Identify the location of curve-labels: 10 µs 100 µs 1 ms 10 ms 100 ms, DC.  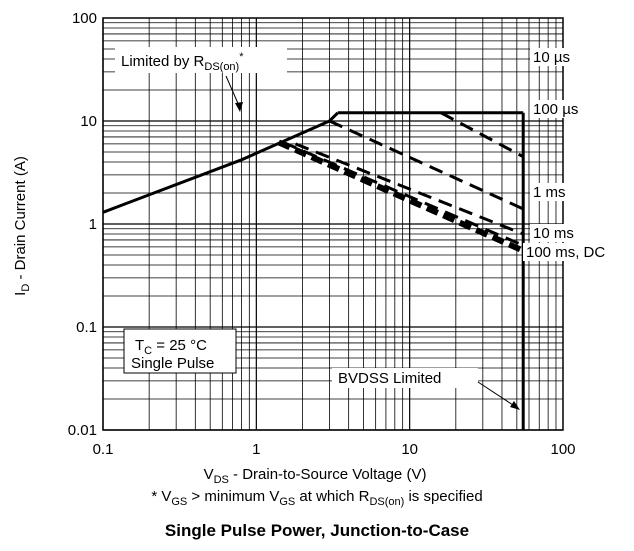
(578, 154).